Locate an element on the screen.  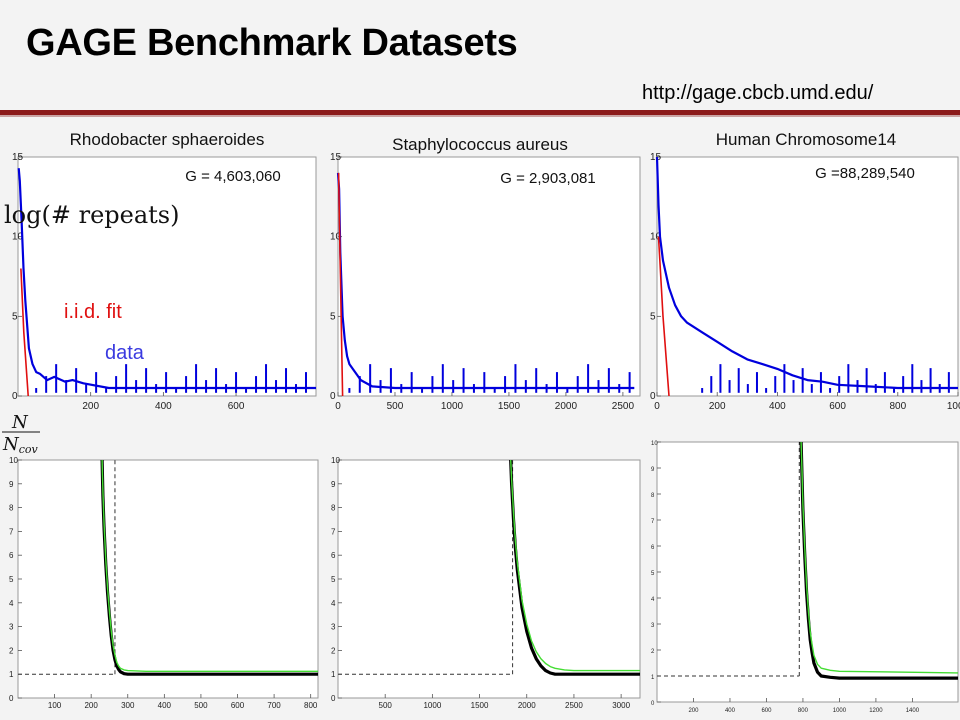
chart-title: Human Chromosome14 is located at coordinates (806, 139).